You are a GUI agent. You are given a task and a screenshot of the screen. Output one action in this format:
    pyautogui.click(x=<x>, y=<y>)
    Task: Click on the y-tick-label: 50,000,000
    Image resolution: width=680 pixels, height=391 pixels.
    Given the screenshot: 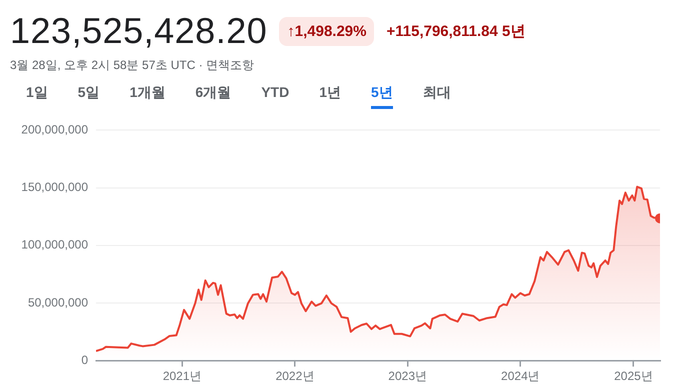 What is the action you would take?
    pyautogui.click(x=58, y=302)
    